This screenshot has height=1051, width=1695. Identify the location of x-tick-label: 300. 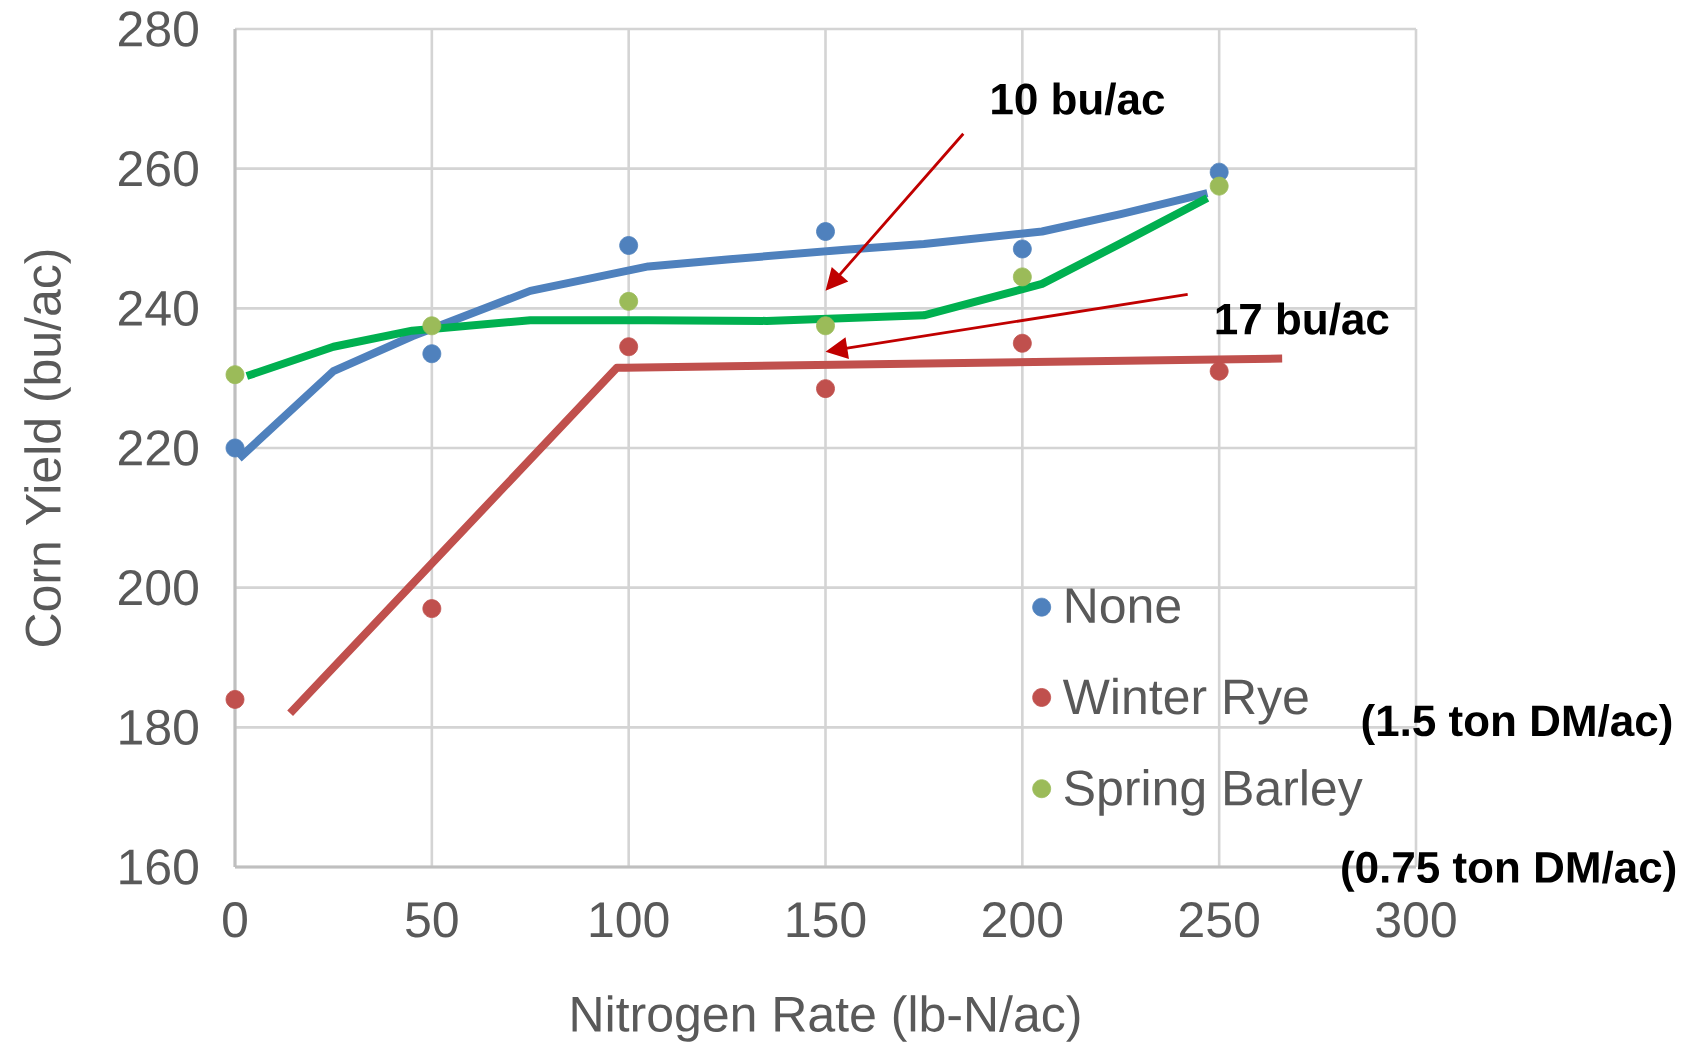
(1416, 920).